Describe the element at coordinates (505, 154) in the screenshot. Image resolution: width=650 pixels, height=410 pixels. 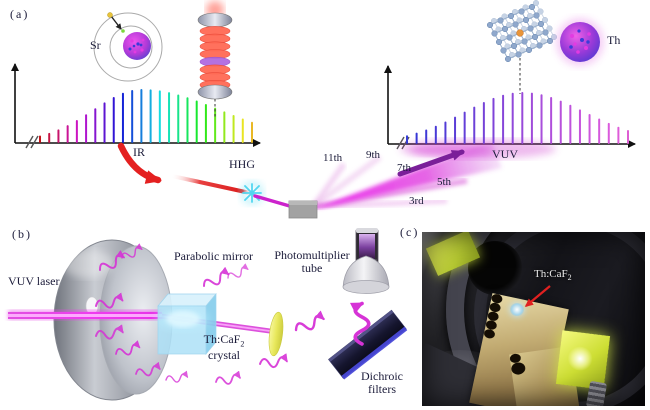
I see `vuv-label: VUV` at that location.